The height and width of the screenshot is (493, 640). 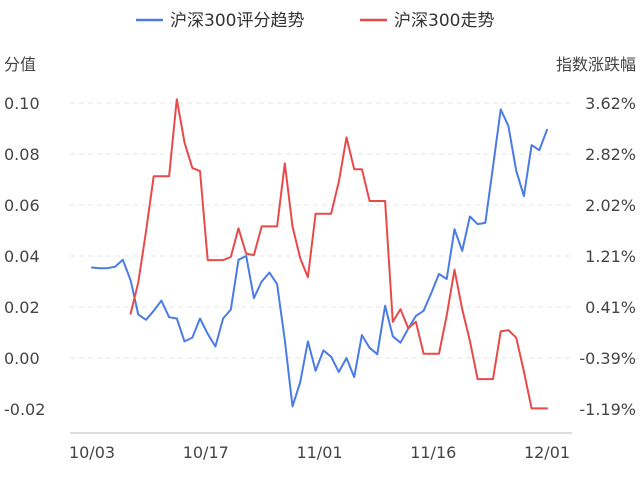 I want to click on right-tick-label: 0.41%, so click(x=610, y=307).